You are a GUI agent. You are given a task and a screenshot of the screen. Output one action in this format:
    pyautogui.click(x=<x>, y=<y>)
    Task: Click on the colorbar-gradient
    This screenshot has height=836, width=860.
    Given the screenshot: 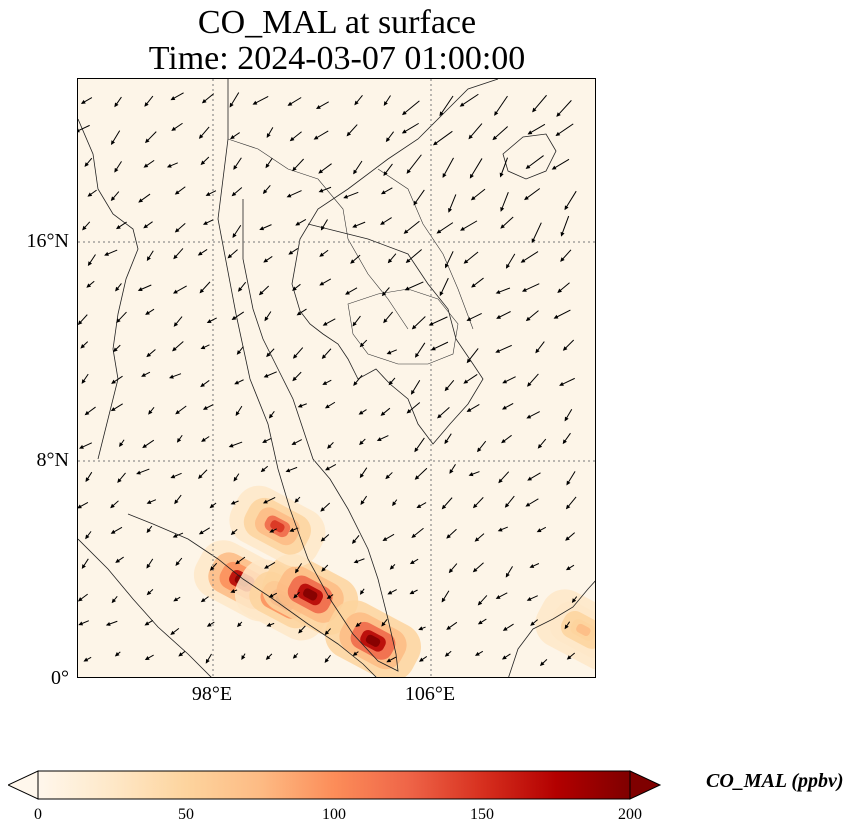 What is the action you would take?
    pyautogui.click(x=334, y=785)
    